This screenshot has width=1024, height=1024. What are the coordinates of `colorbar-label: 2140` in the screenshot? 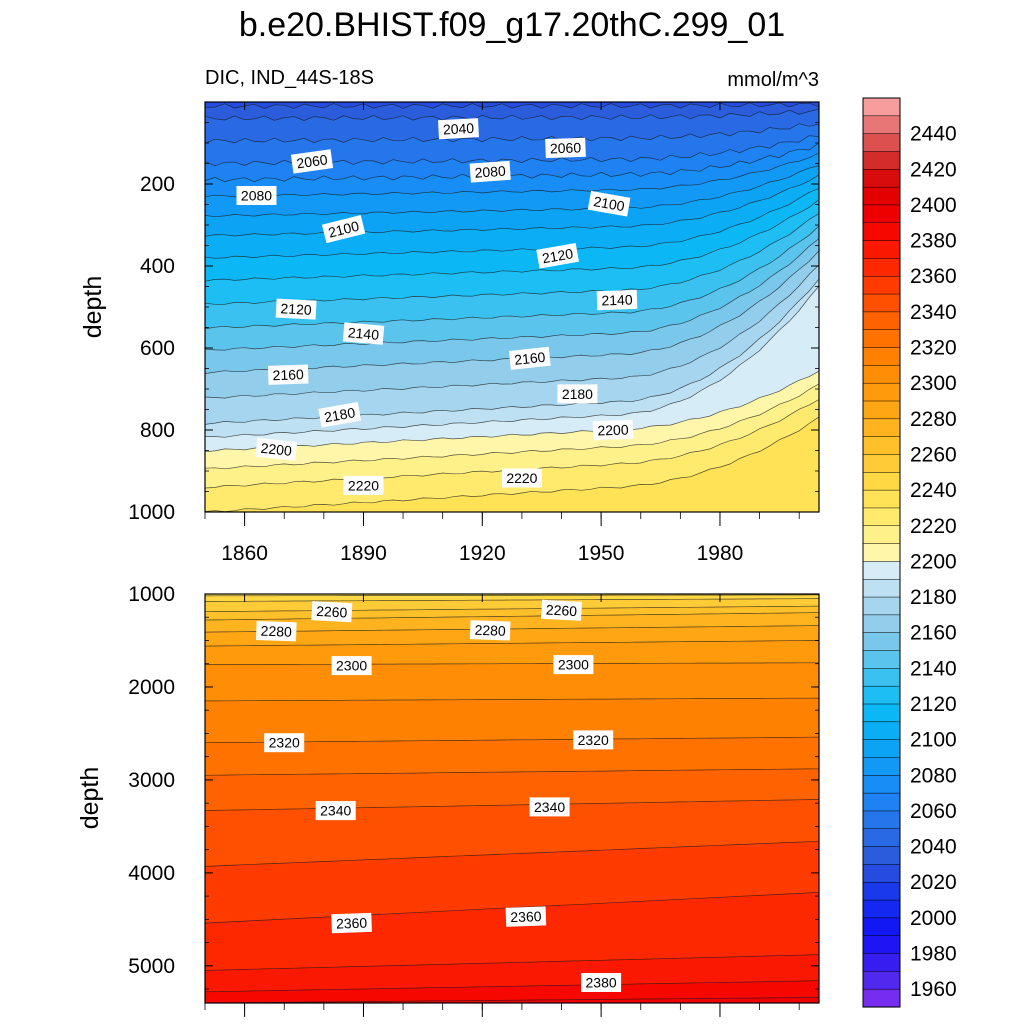 It's located at (933, 668).